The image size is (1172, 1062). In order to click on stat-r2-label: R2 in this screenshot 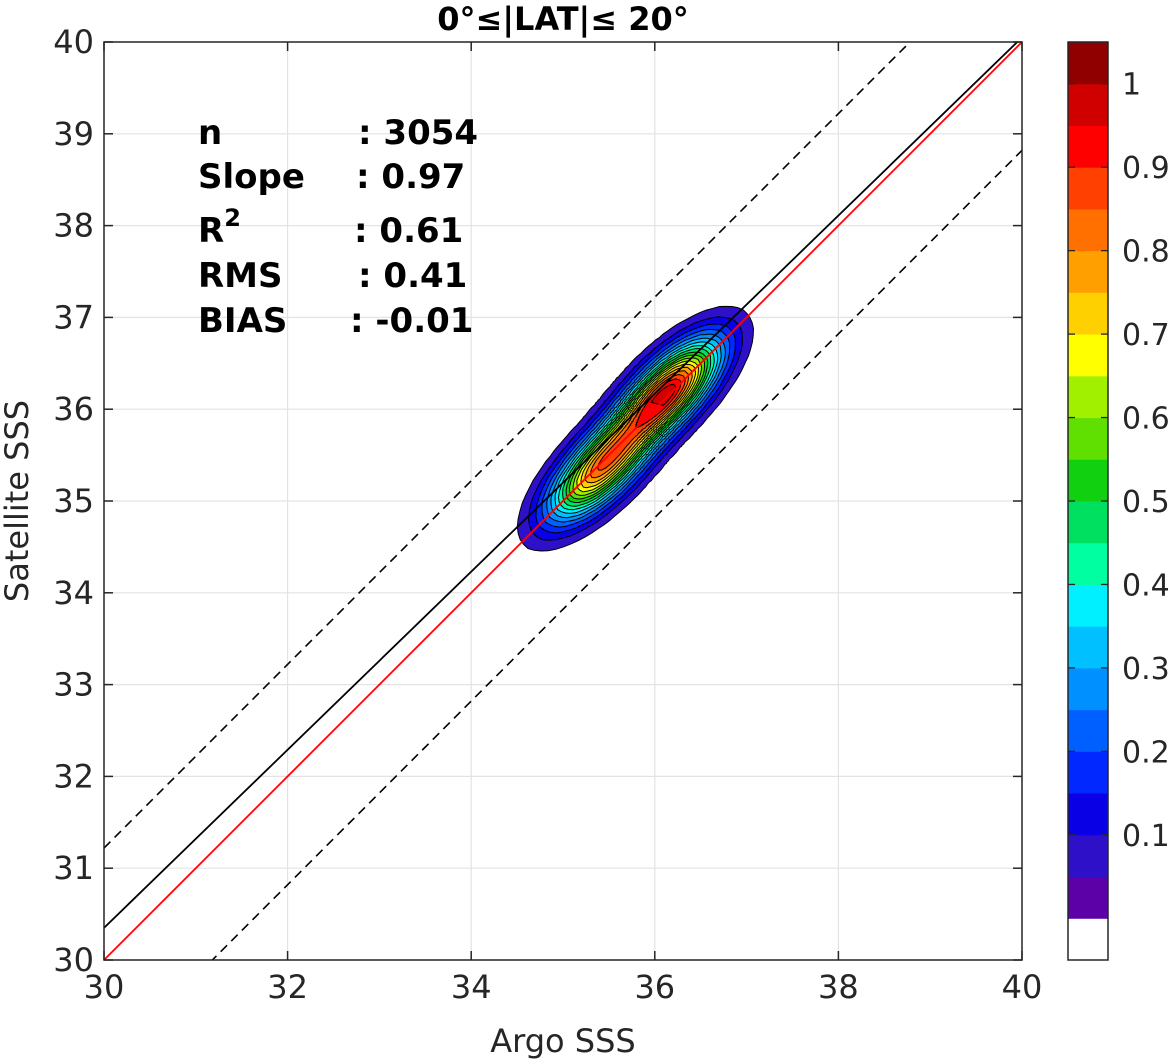, I will do `click(219, 227)`.